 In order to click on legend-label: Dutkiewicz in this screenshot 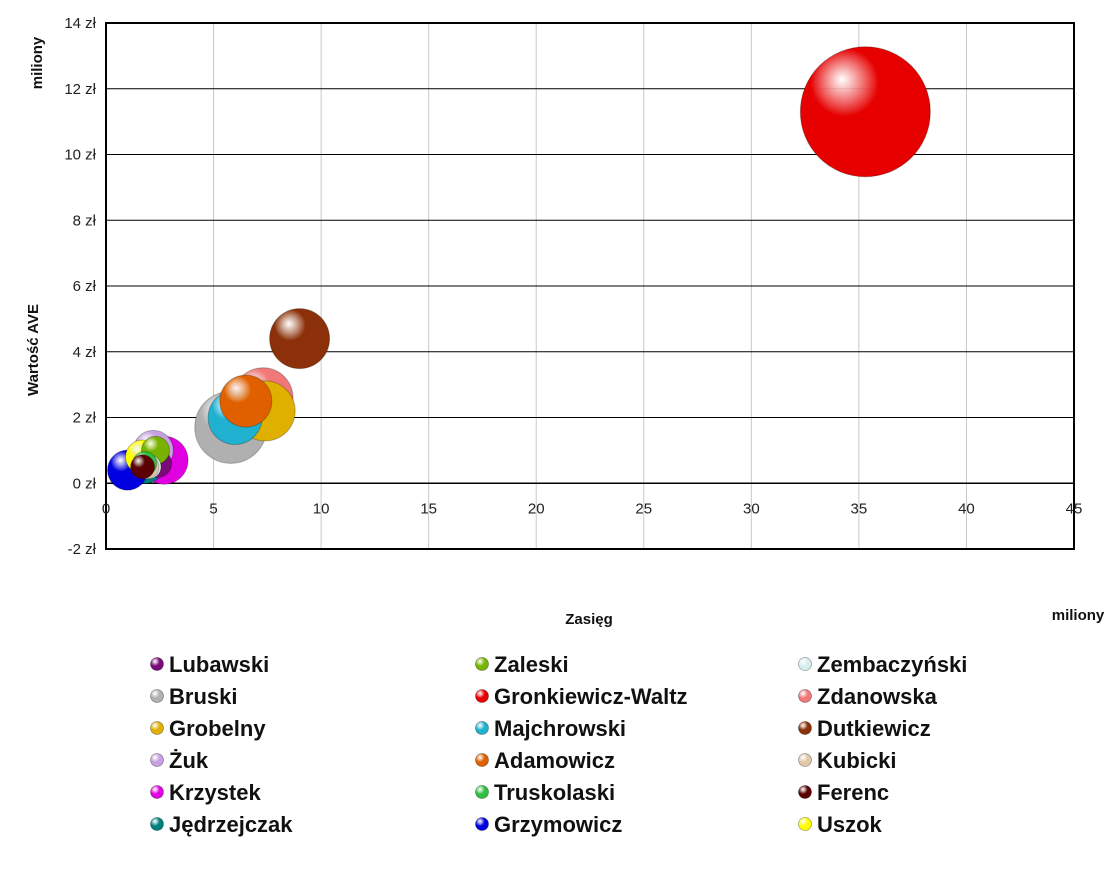, I will do `click(874, 728)`.